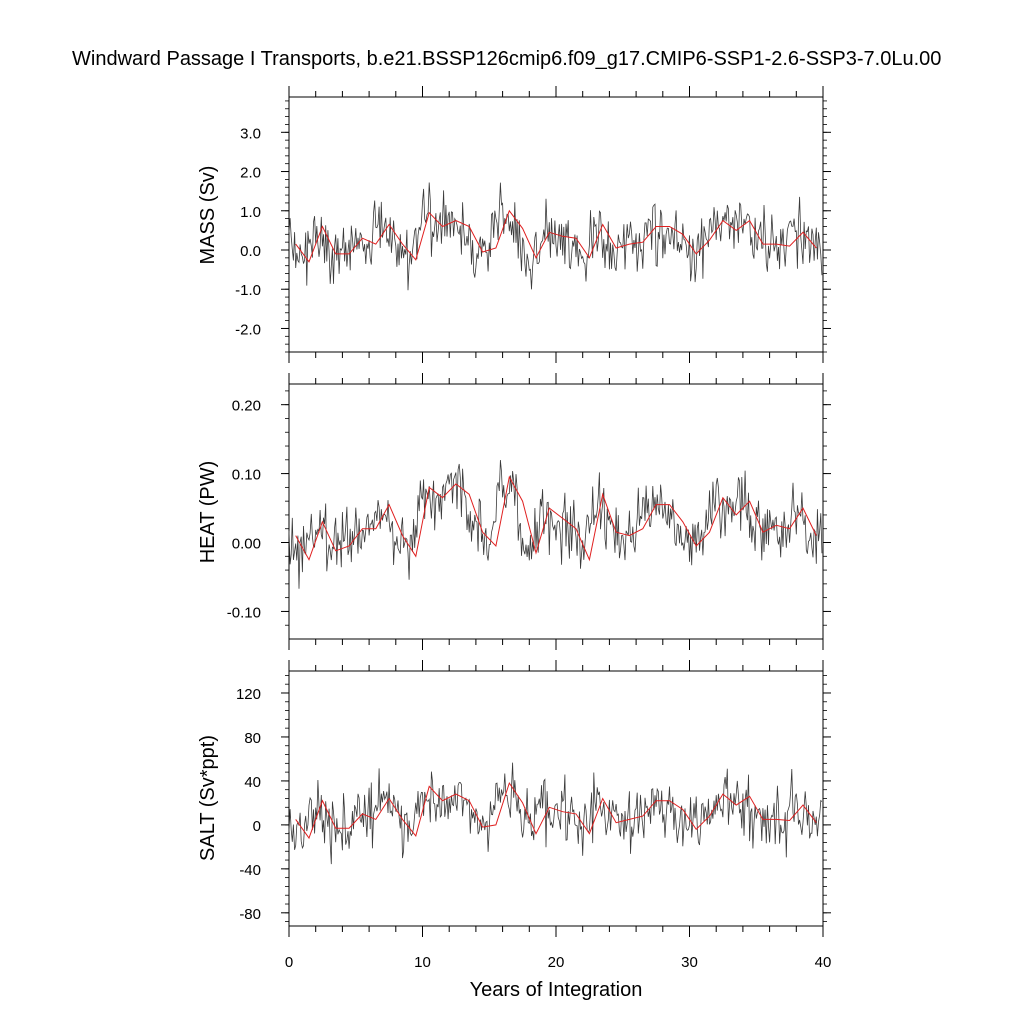 Image resolution: width=1024 pixels, height=1024 pixels. Describe the element at coordinates (556, 962) in the screenshot. I see `x-tick-label: 20` at that location.